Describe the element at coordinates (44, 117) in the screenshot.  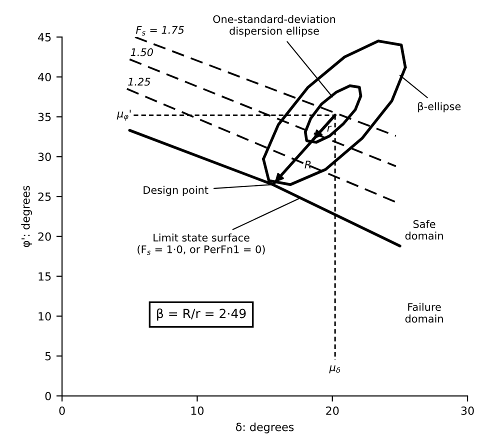
I see `y-tick-label: 35` at that location.